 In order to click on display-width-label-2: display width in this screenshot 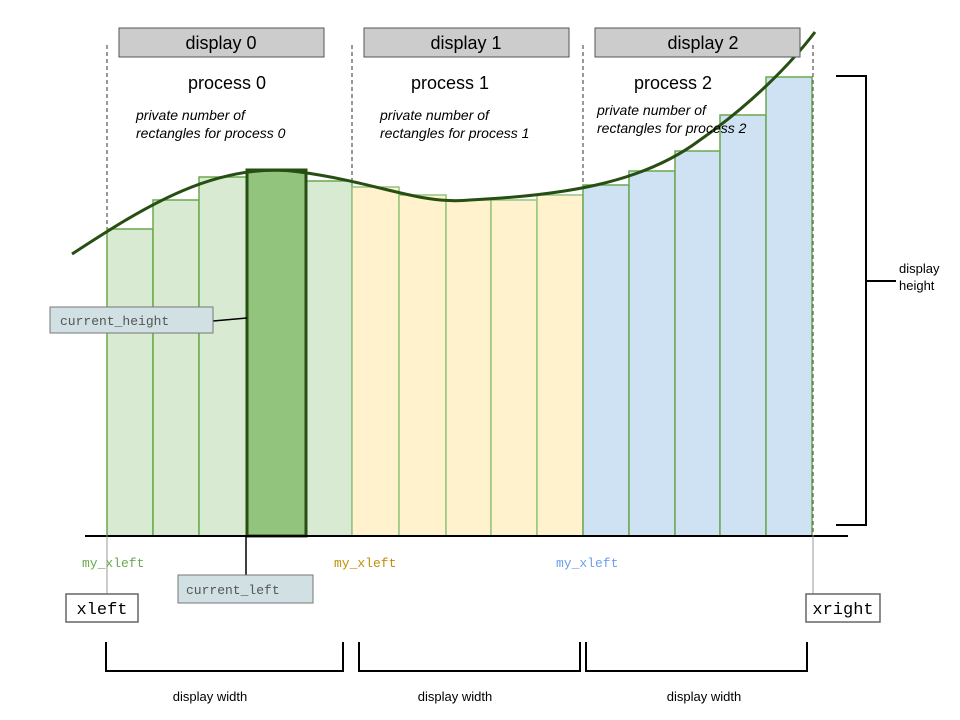, I will do `click(704, 696)`.